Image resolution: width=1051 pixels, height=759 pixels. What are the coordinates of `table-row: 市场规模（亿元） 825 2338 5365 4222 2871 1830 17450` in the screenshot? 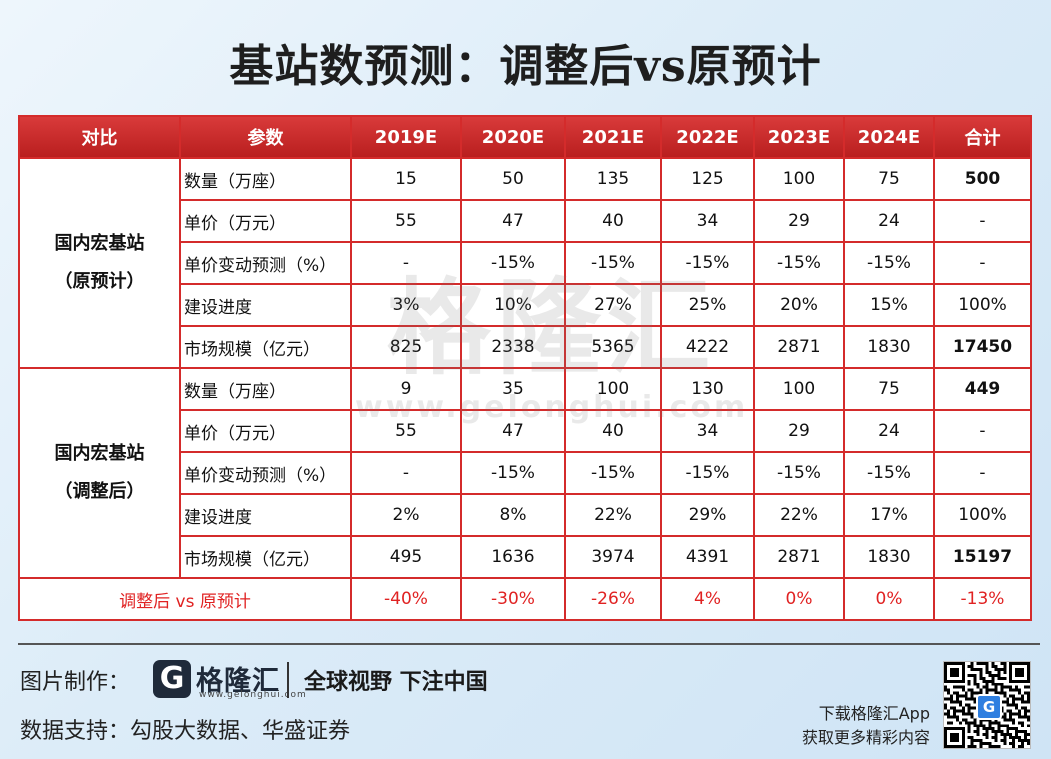 It's located at (525, 347).